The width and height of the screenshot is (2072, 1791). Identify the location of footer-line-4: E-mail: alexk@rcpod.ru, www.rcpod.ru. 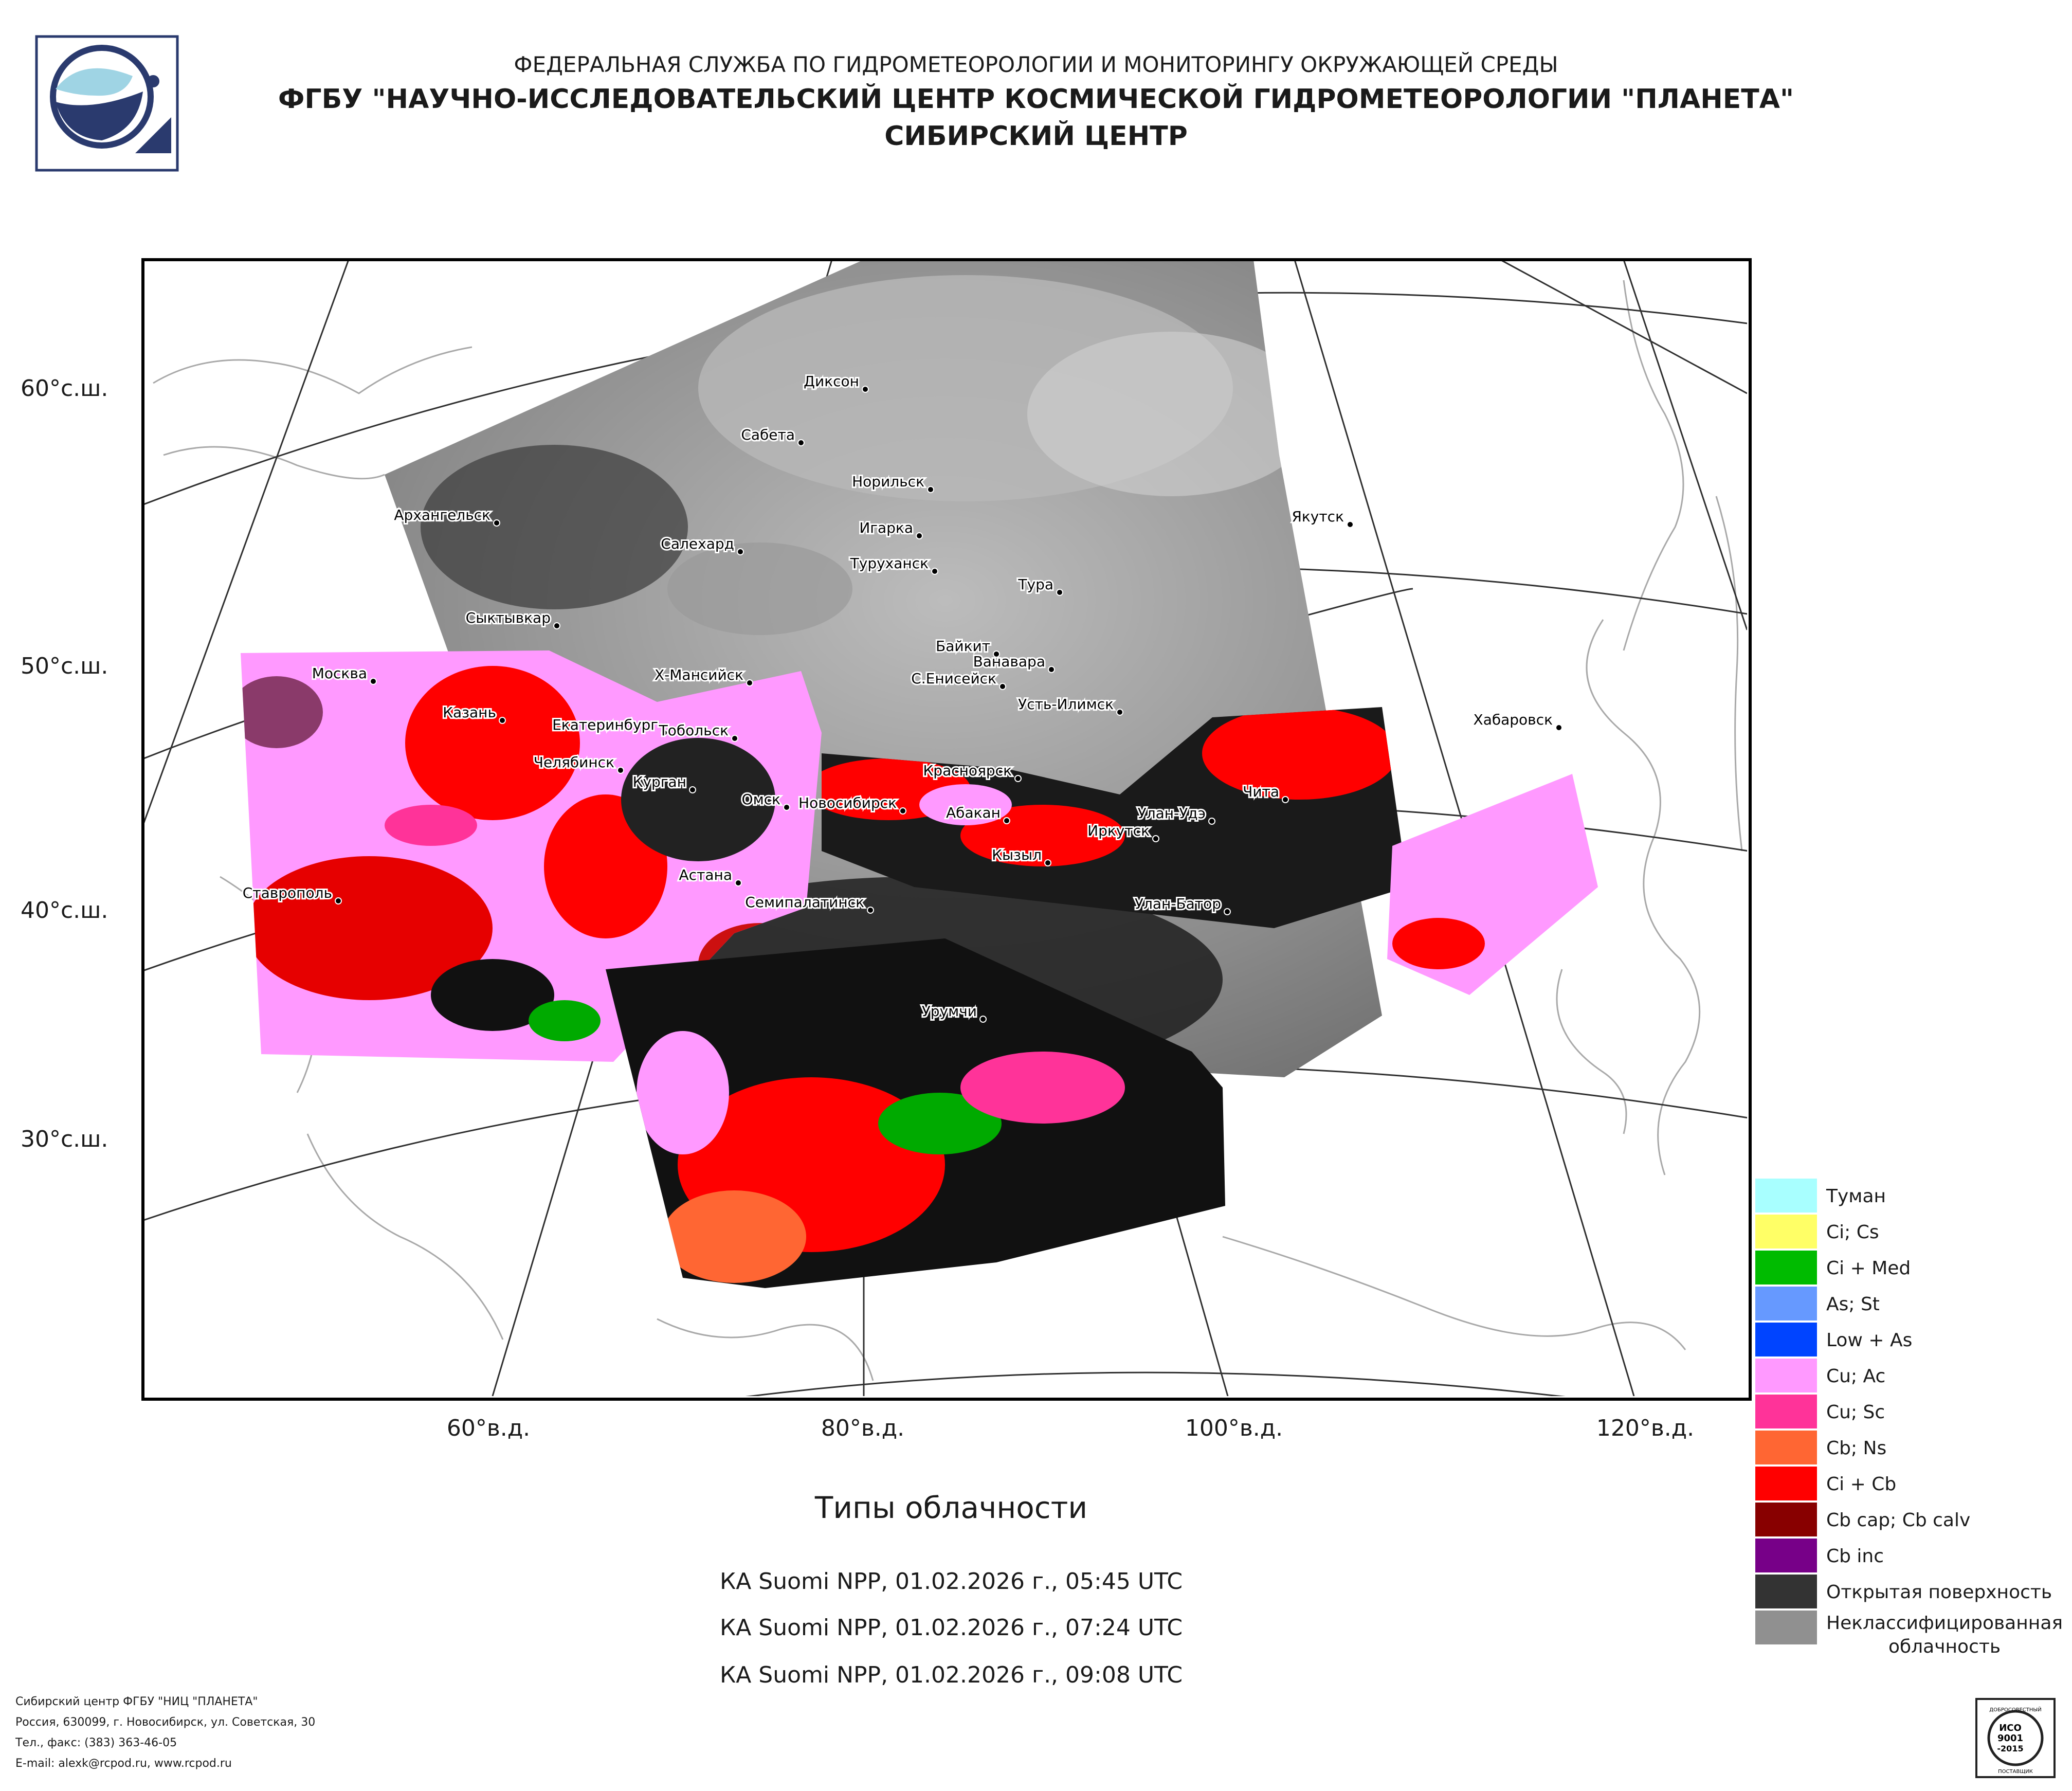
(123, 1763).